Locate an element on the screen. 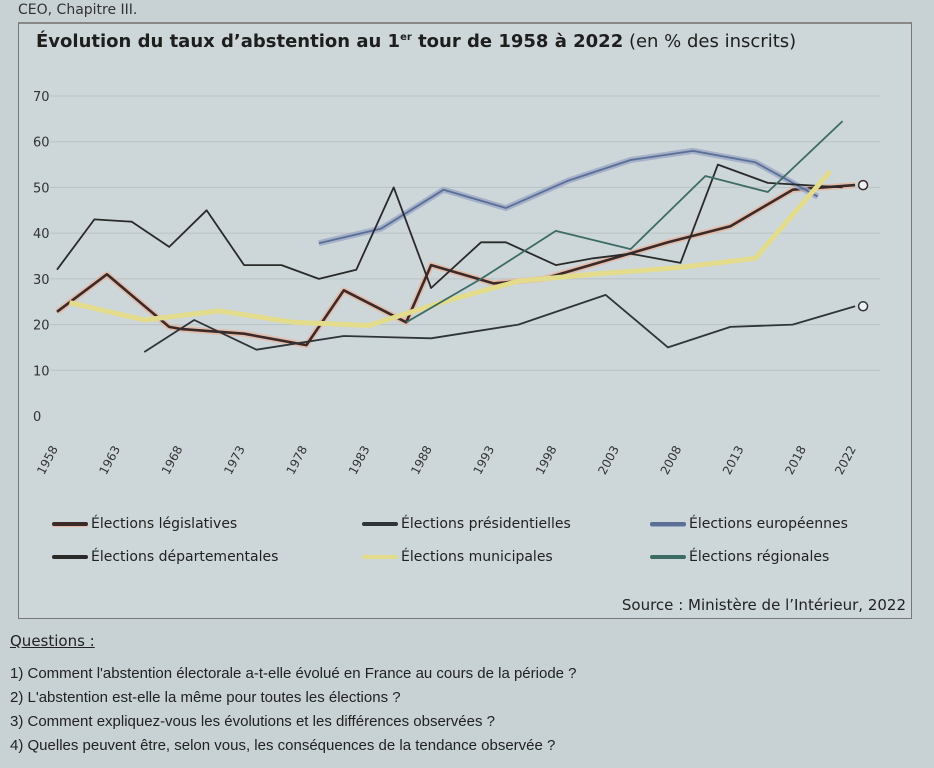 The width and height of the screenshot is (934, 768). legend-label: Élections départementales is located at coordinates (185, 557).